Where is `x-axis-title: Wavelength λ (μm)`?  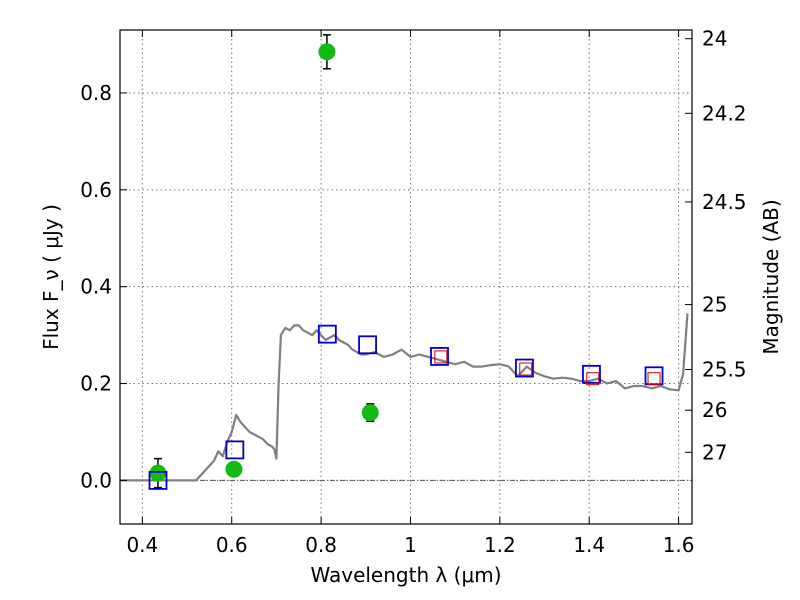
x-axis-title: Wavelength λ (μm) is located at coordinates (405, 575).